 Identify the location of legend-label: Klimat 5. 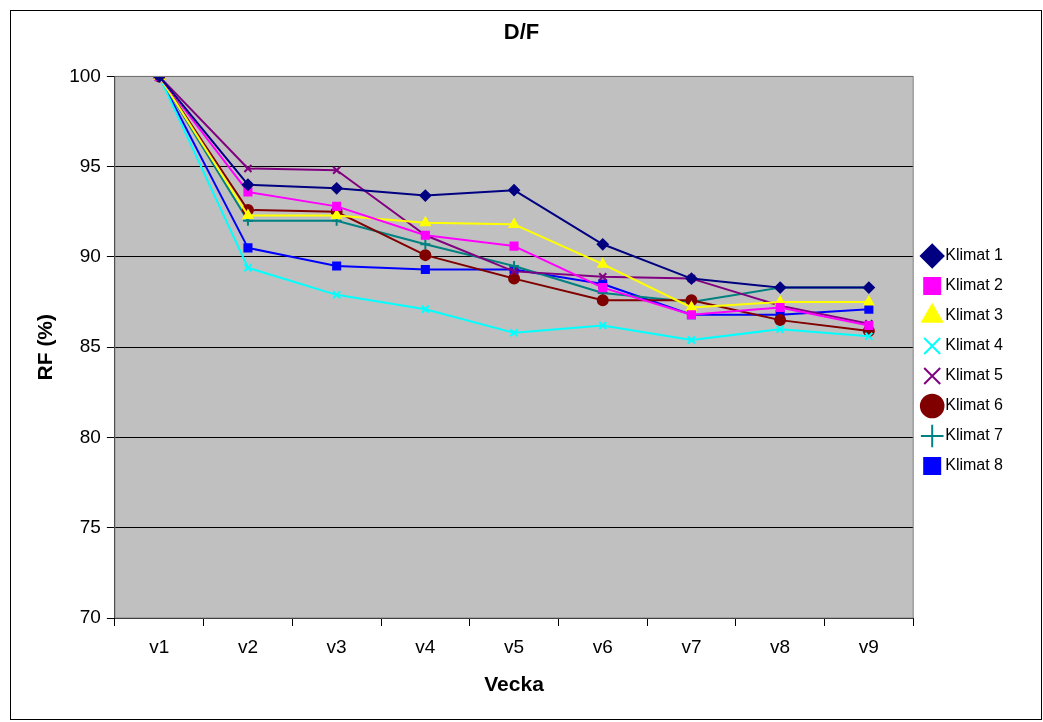
(974, 375).